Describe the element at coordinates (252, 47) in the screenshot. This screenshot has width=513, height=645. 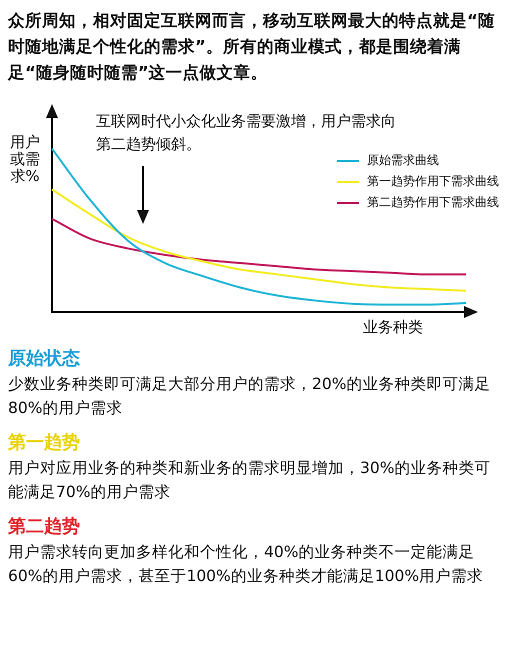
I see `chart-title: 众所周知，相对固定互联网而言，移动互联网最大的特点就是“随时随地满足个性化的需求”。所有的商业模式，都是围绕着满足“随身随时随需”这一点做文章。` at that location.